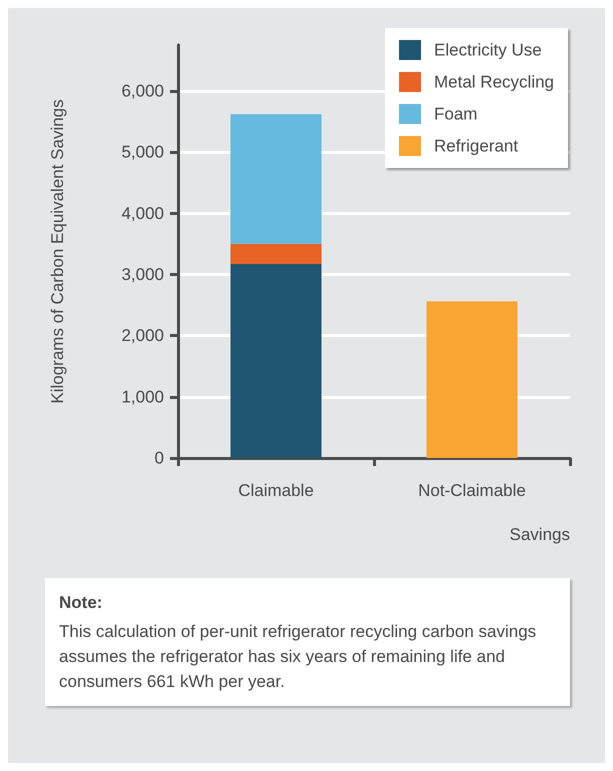  What do you see at coordinates (142, 396) in the screenshot?
I see `y-tick-label: 1,000` at bounding box center [142, 396].